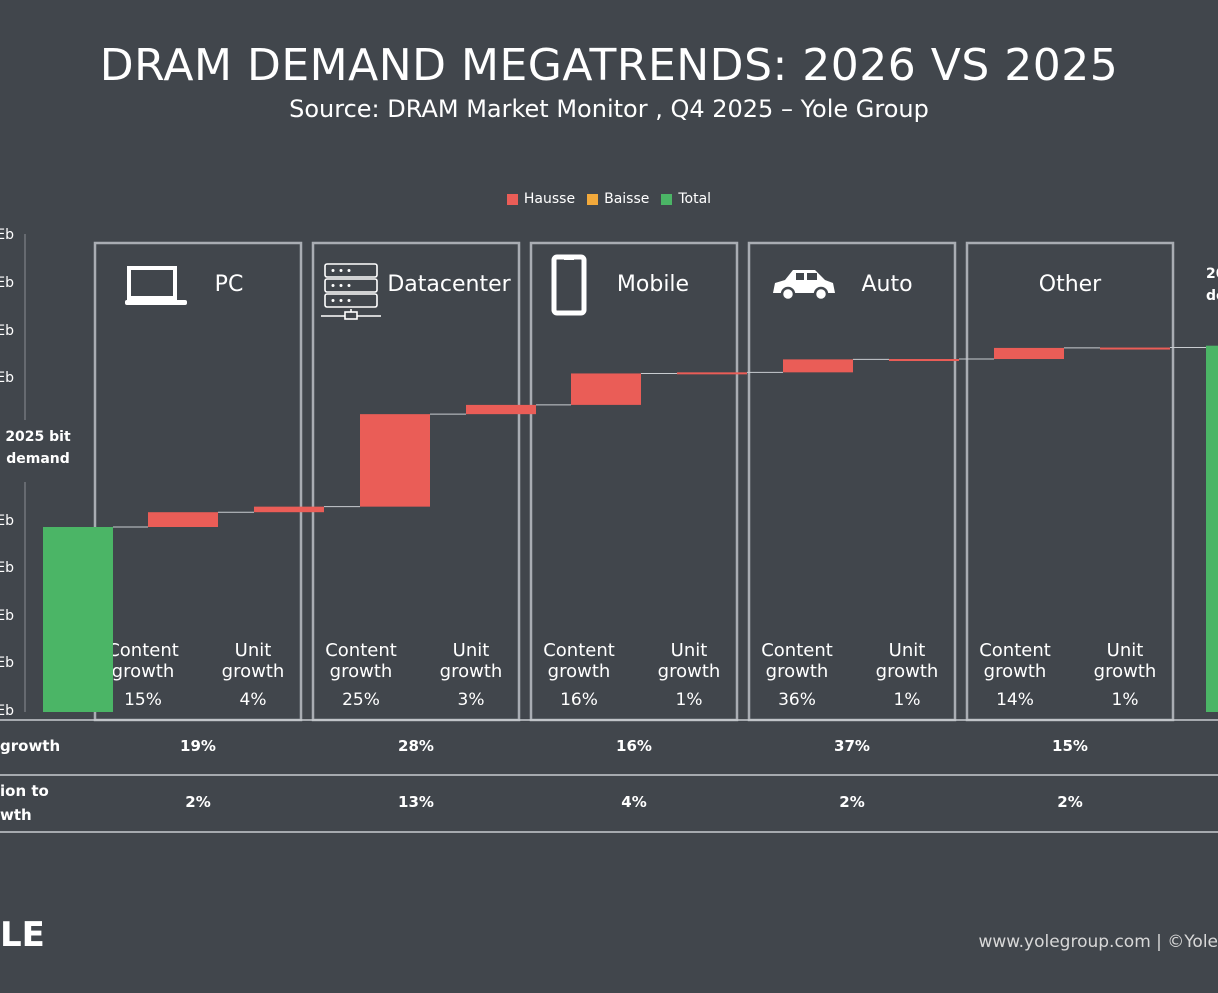 This screenshot has height=993, width=1218. Describe the element at coordinates (593, 199) in the screenshot. I see `legend-swatch-decrease` at that location.